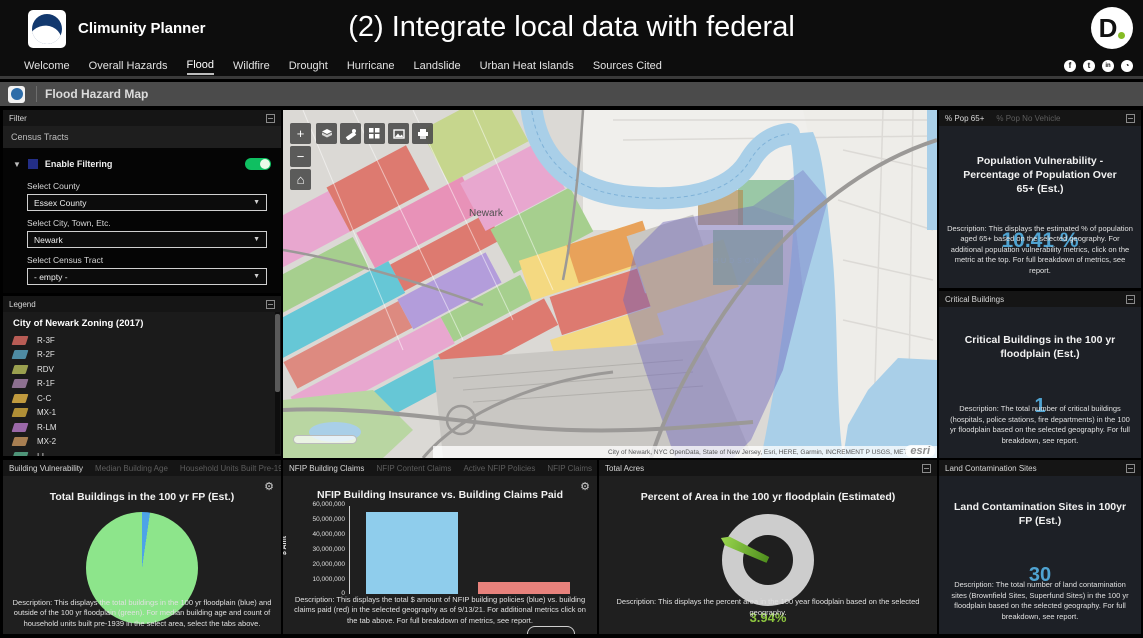  Describe the element at coordinates (991, 468) in the screenshot. I see `tab-land-contamination: Land Contamination Sites` at that location.